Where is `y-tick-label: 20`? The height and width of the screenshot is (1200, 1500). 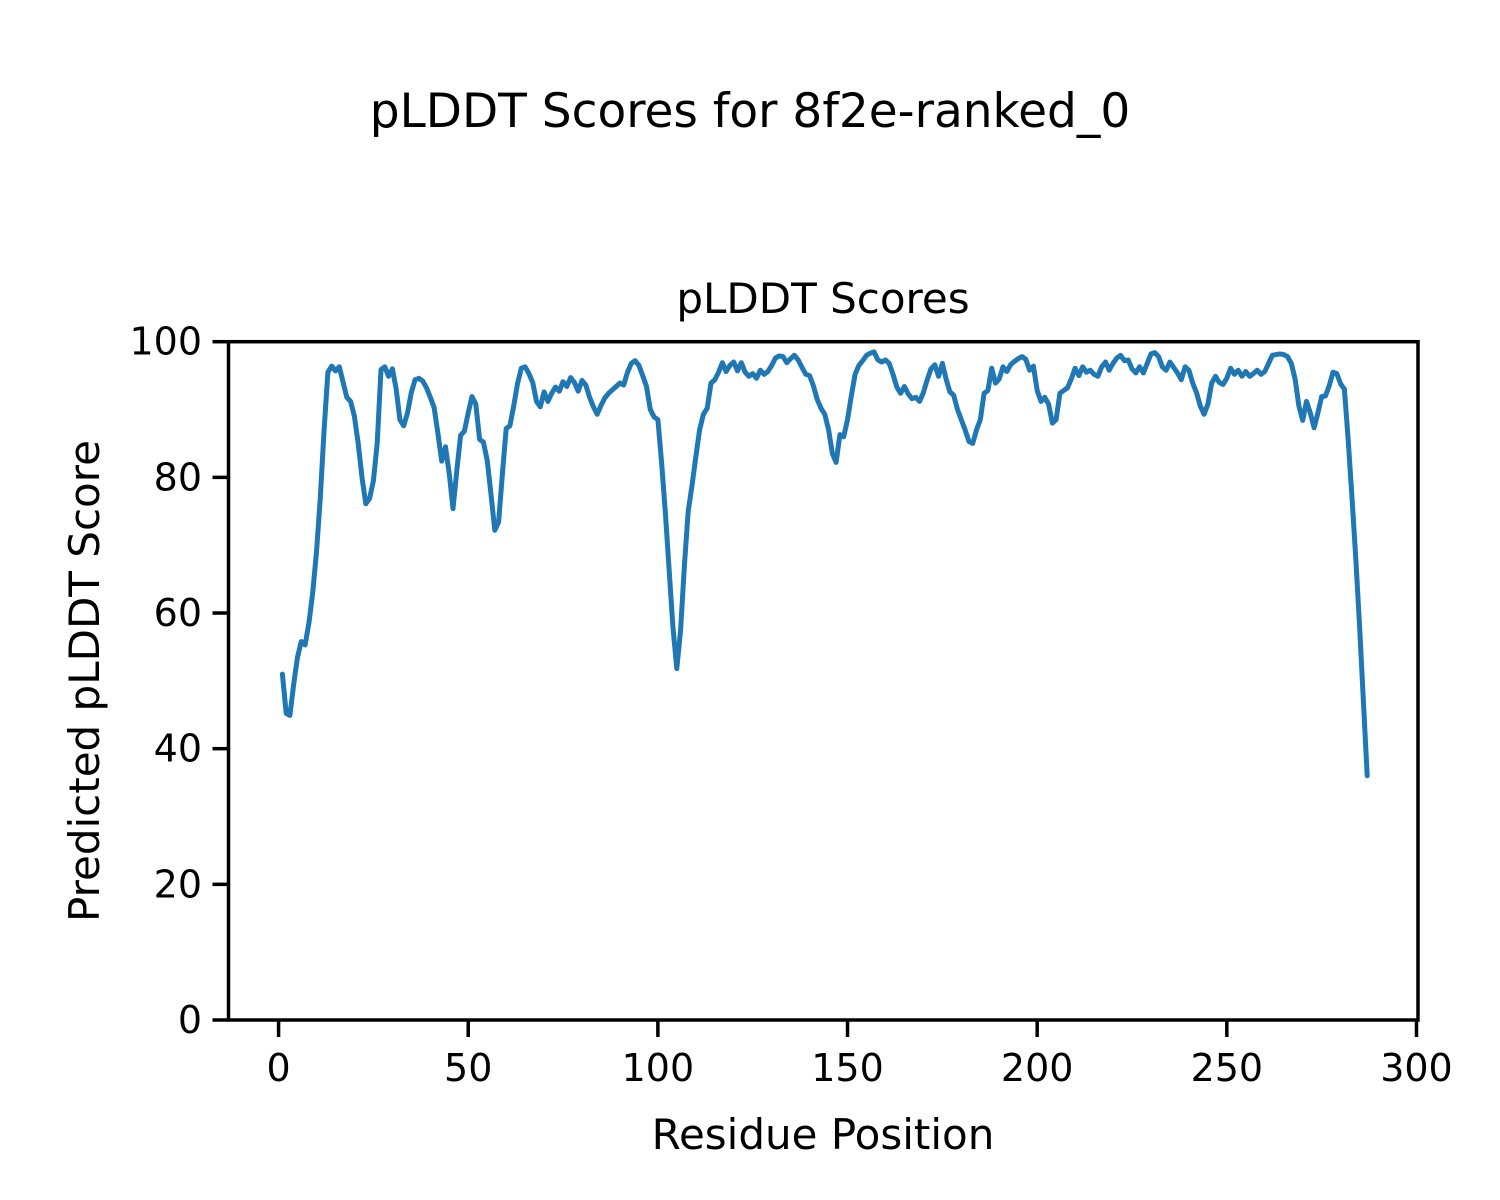
y-tick-label: 20 is located at coordinates (178, 884).